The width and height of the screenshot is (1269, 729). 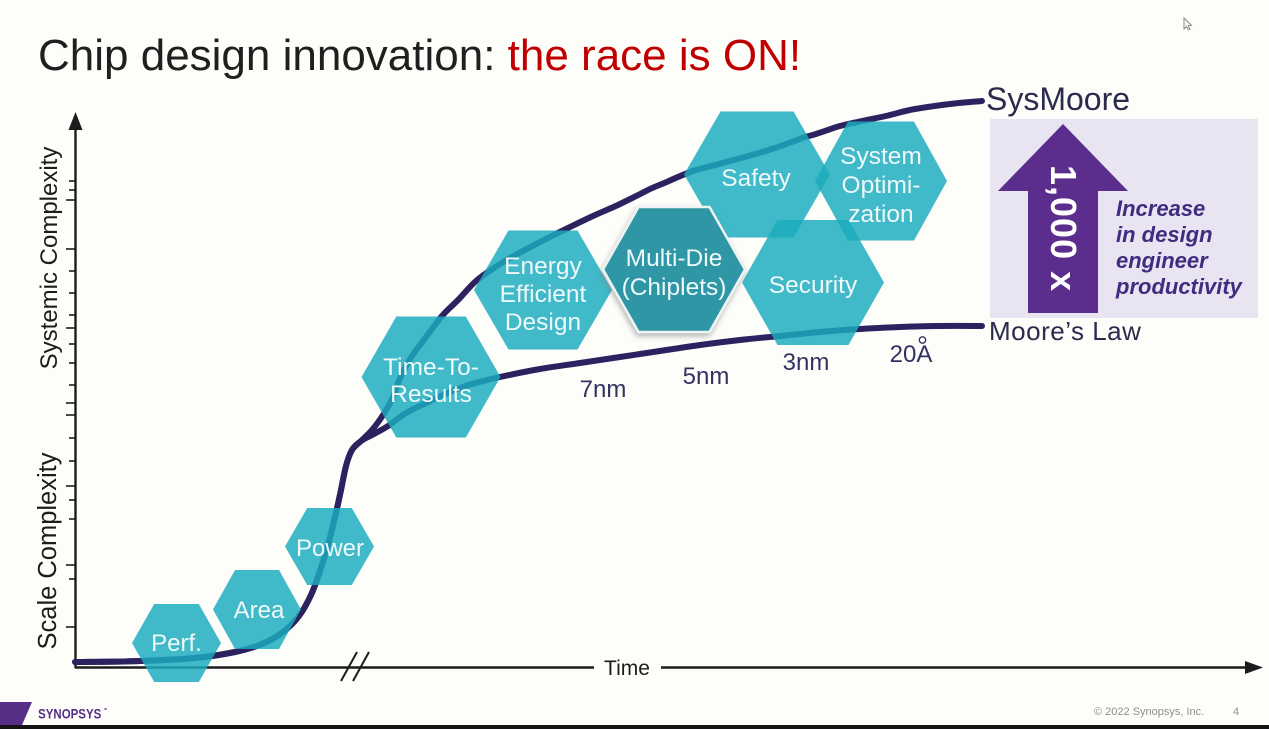 I want to click on svg-text:Chip design innovation: the ra: Chip design innovation: the race is ON!, so click(x=419, y=55).